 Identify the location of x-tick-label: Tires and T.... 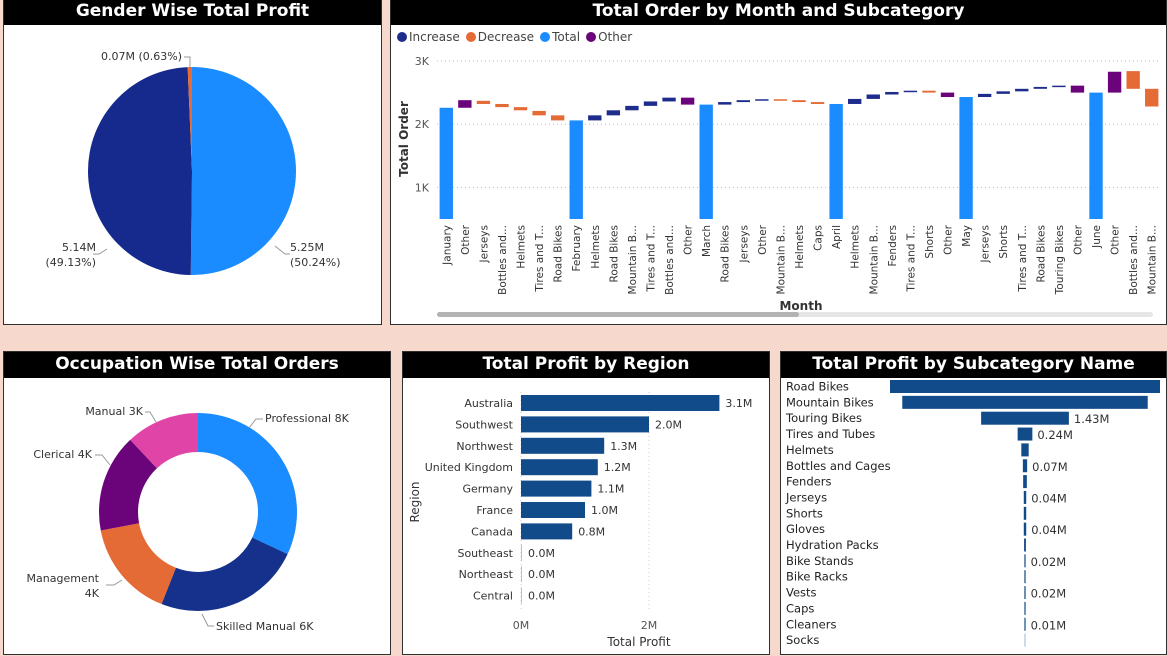
(651, 259).